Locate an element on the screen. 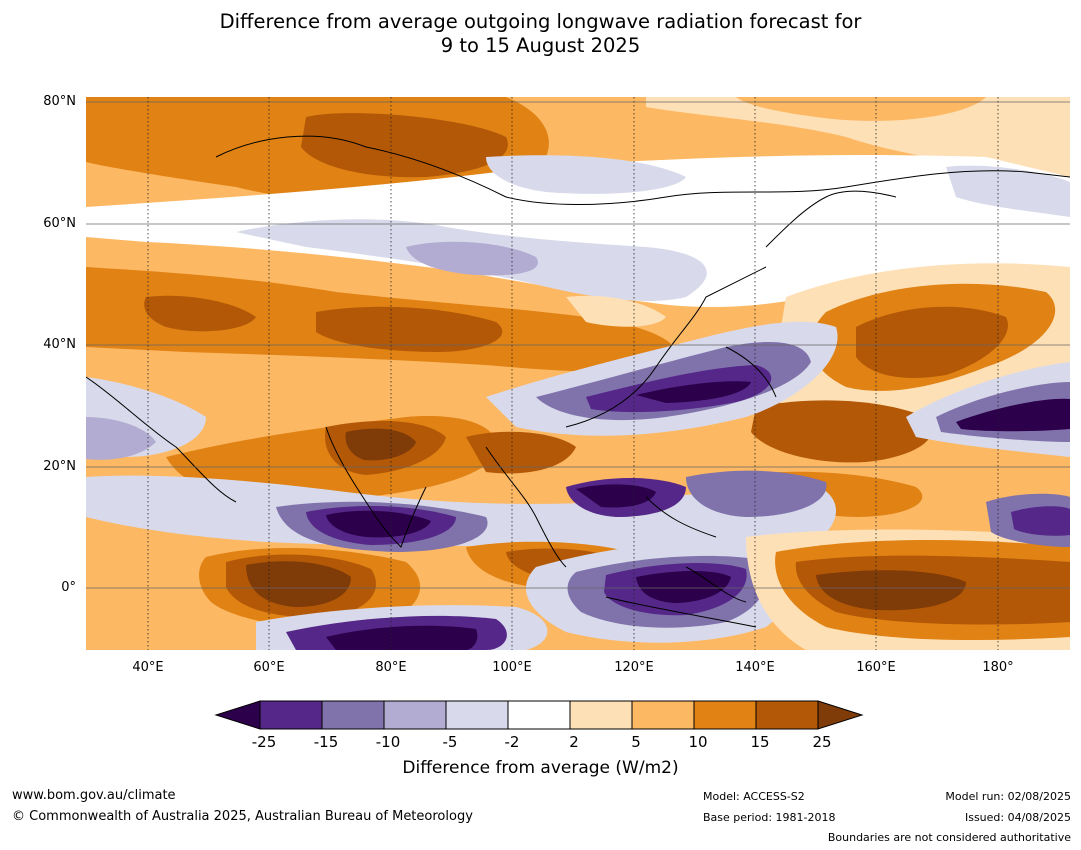 Image resolution: width=1081 pixels, height=850 pixels. lon-label-40e: 40°E is located at coordinates (148, 667).